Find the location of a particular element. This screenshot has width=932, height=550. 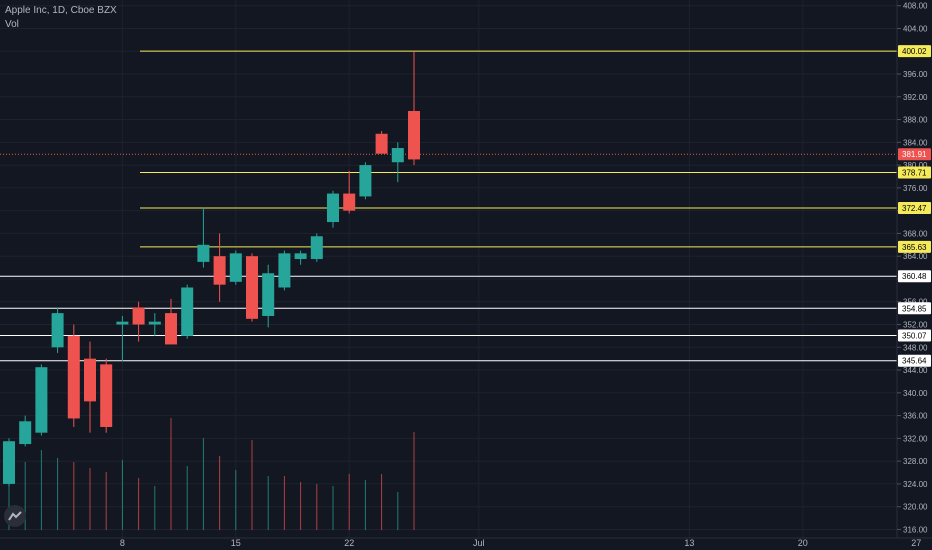

price-tick-label: 332.00 is located at coordinates (915, 438).